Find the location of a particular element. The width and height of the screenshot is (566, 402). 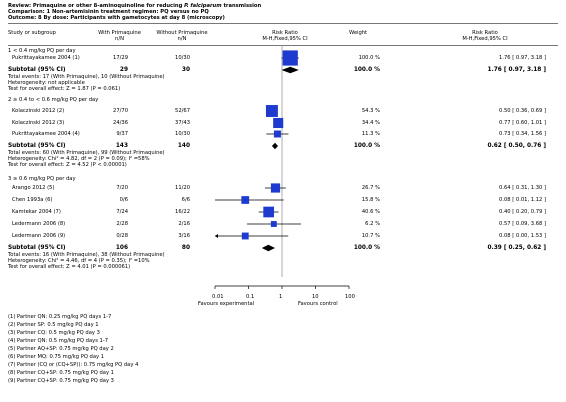

footnote: (5) Partner AQ+SP: 0.75 mg/kg PQ day 2 is located at coordinates (61, 349).